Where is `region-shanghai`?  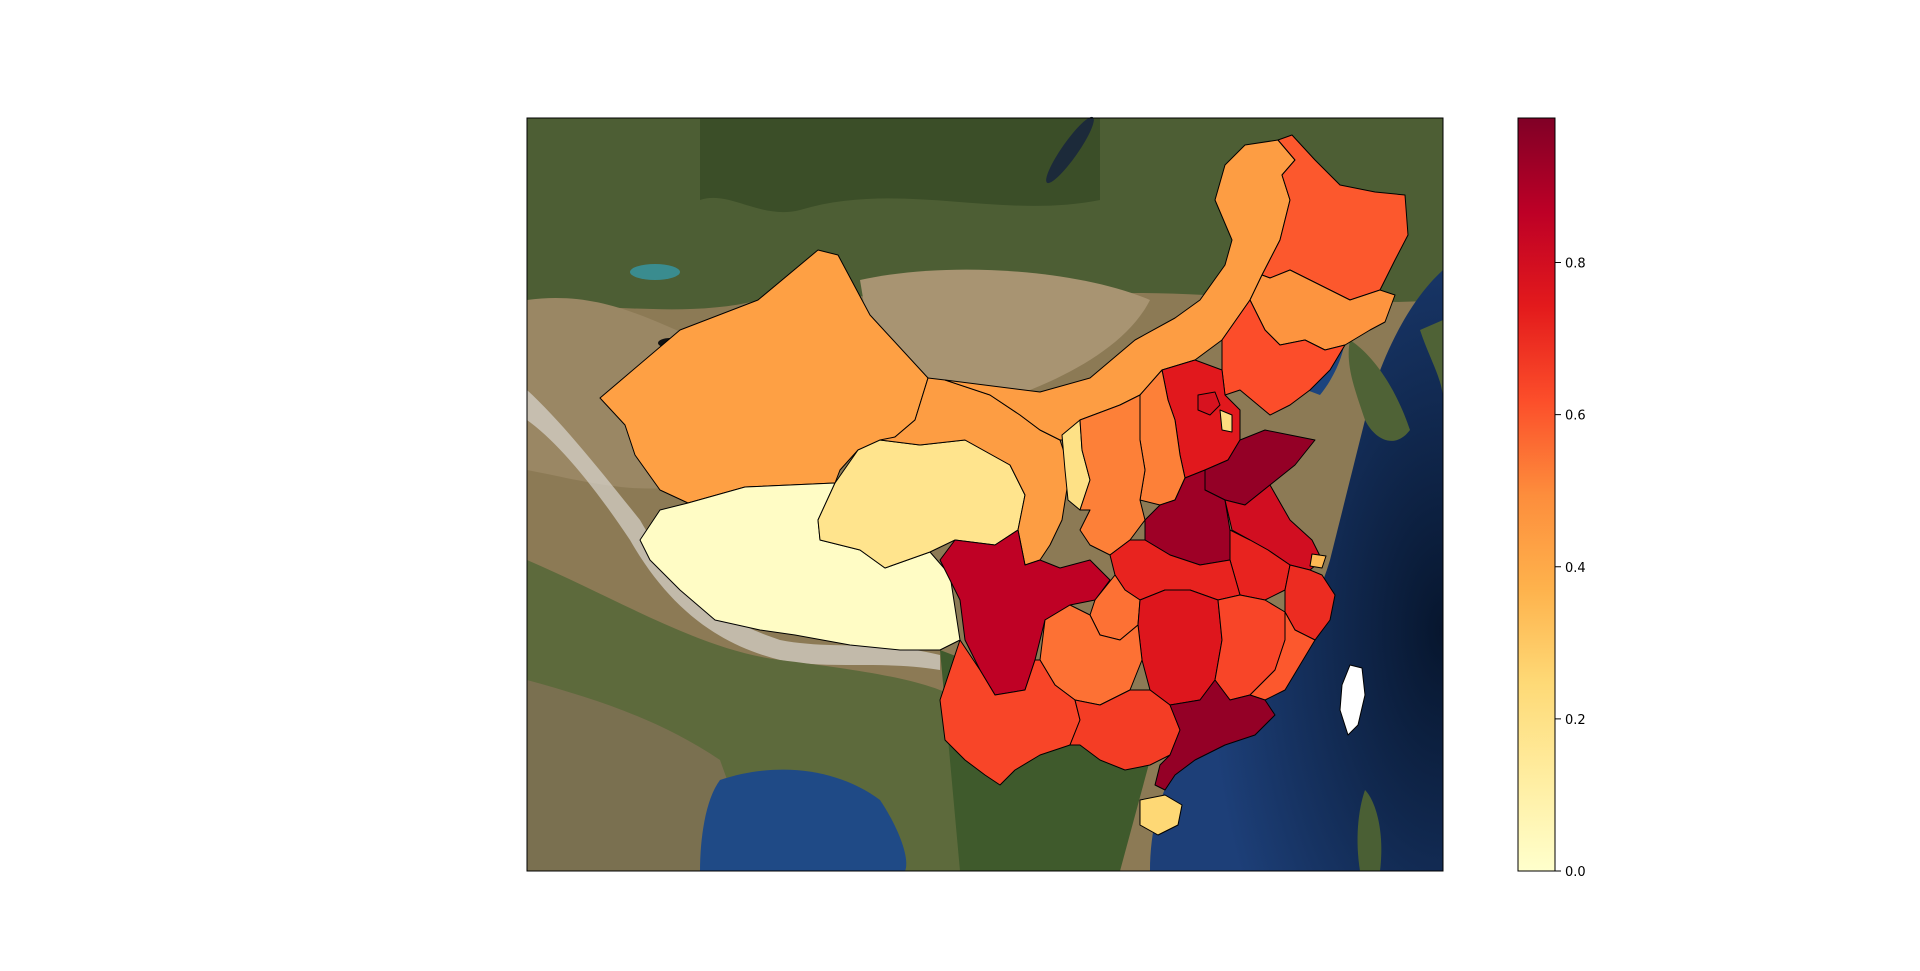 region-shanghai is located at coordinates (1318, 561).